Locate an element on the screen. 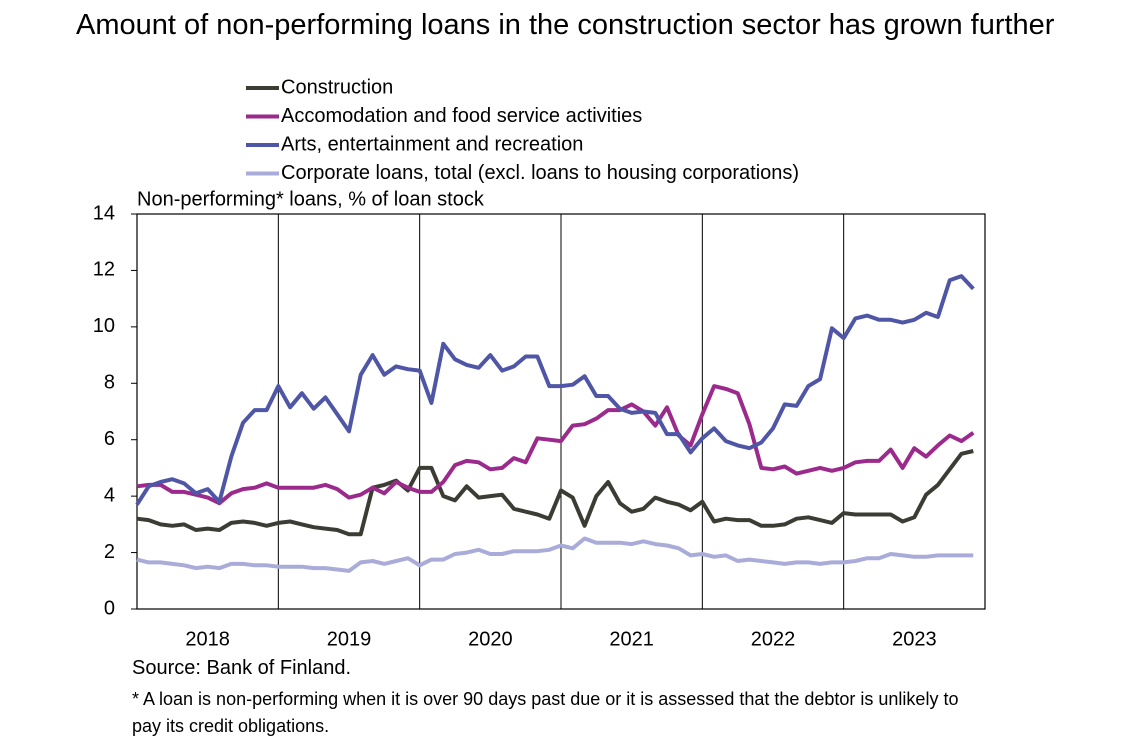 This screenshot has width=1141, height=746. x-tick-label: 2019 is located at coordinates (349, 639).